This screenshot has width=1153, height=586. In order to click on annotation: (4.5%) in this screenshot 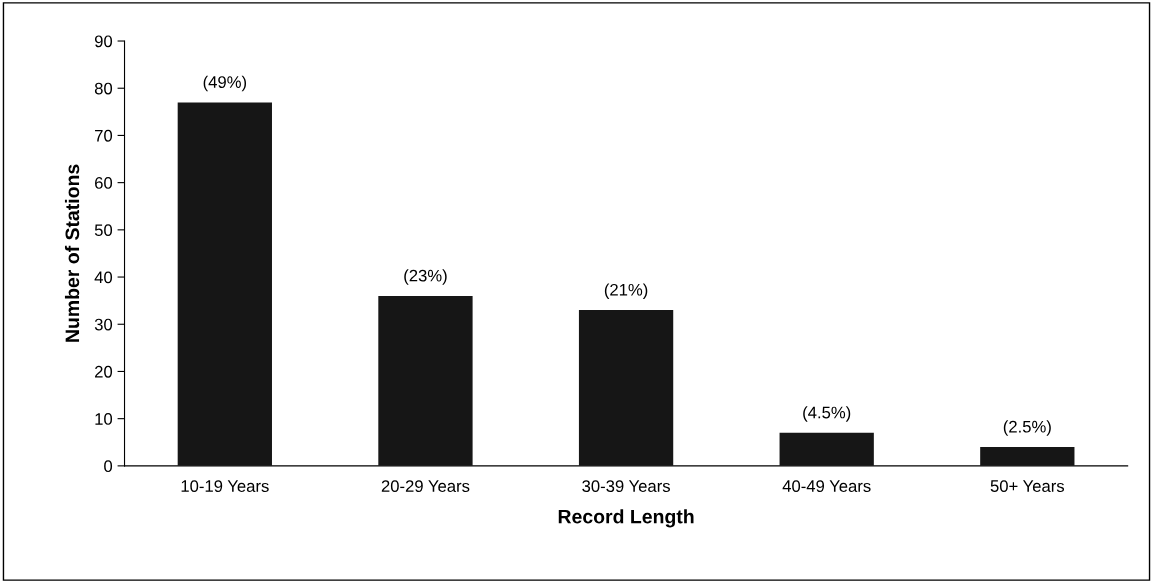, I will do `click(827, 414)`.